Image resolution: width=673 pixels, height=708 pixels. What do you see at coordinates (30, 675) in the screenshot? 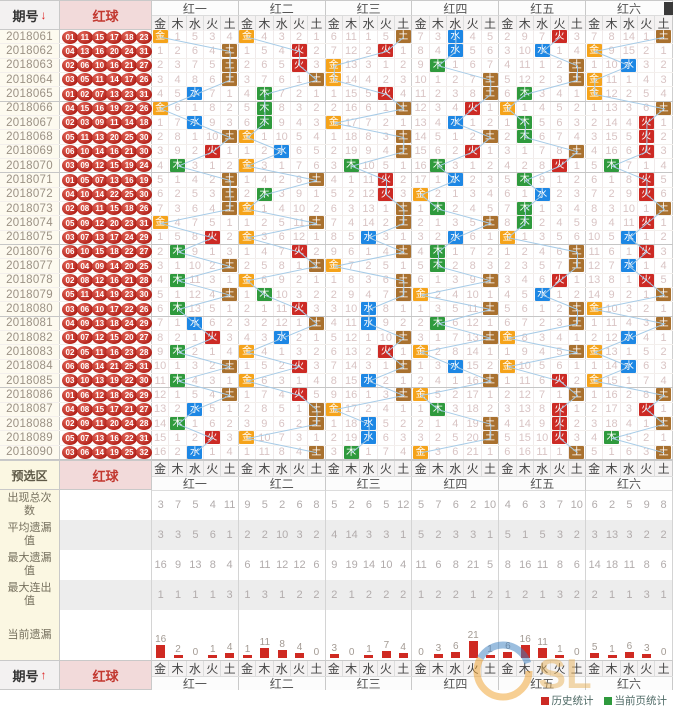
I see `period-column-footer: 期号 ↑` at bounding box center [30, 675].